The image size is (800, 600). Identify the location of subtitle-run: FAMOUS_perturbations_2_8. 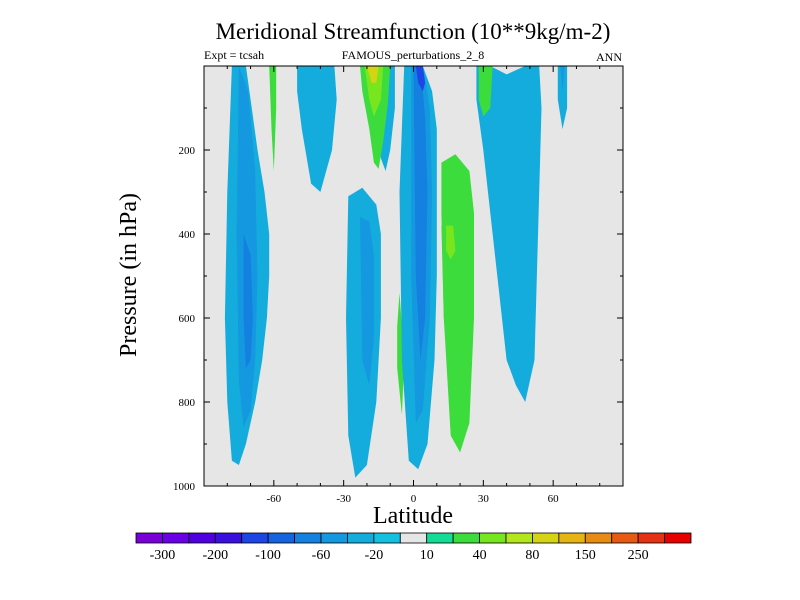
(413, 55).